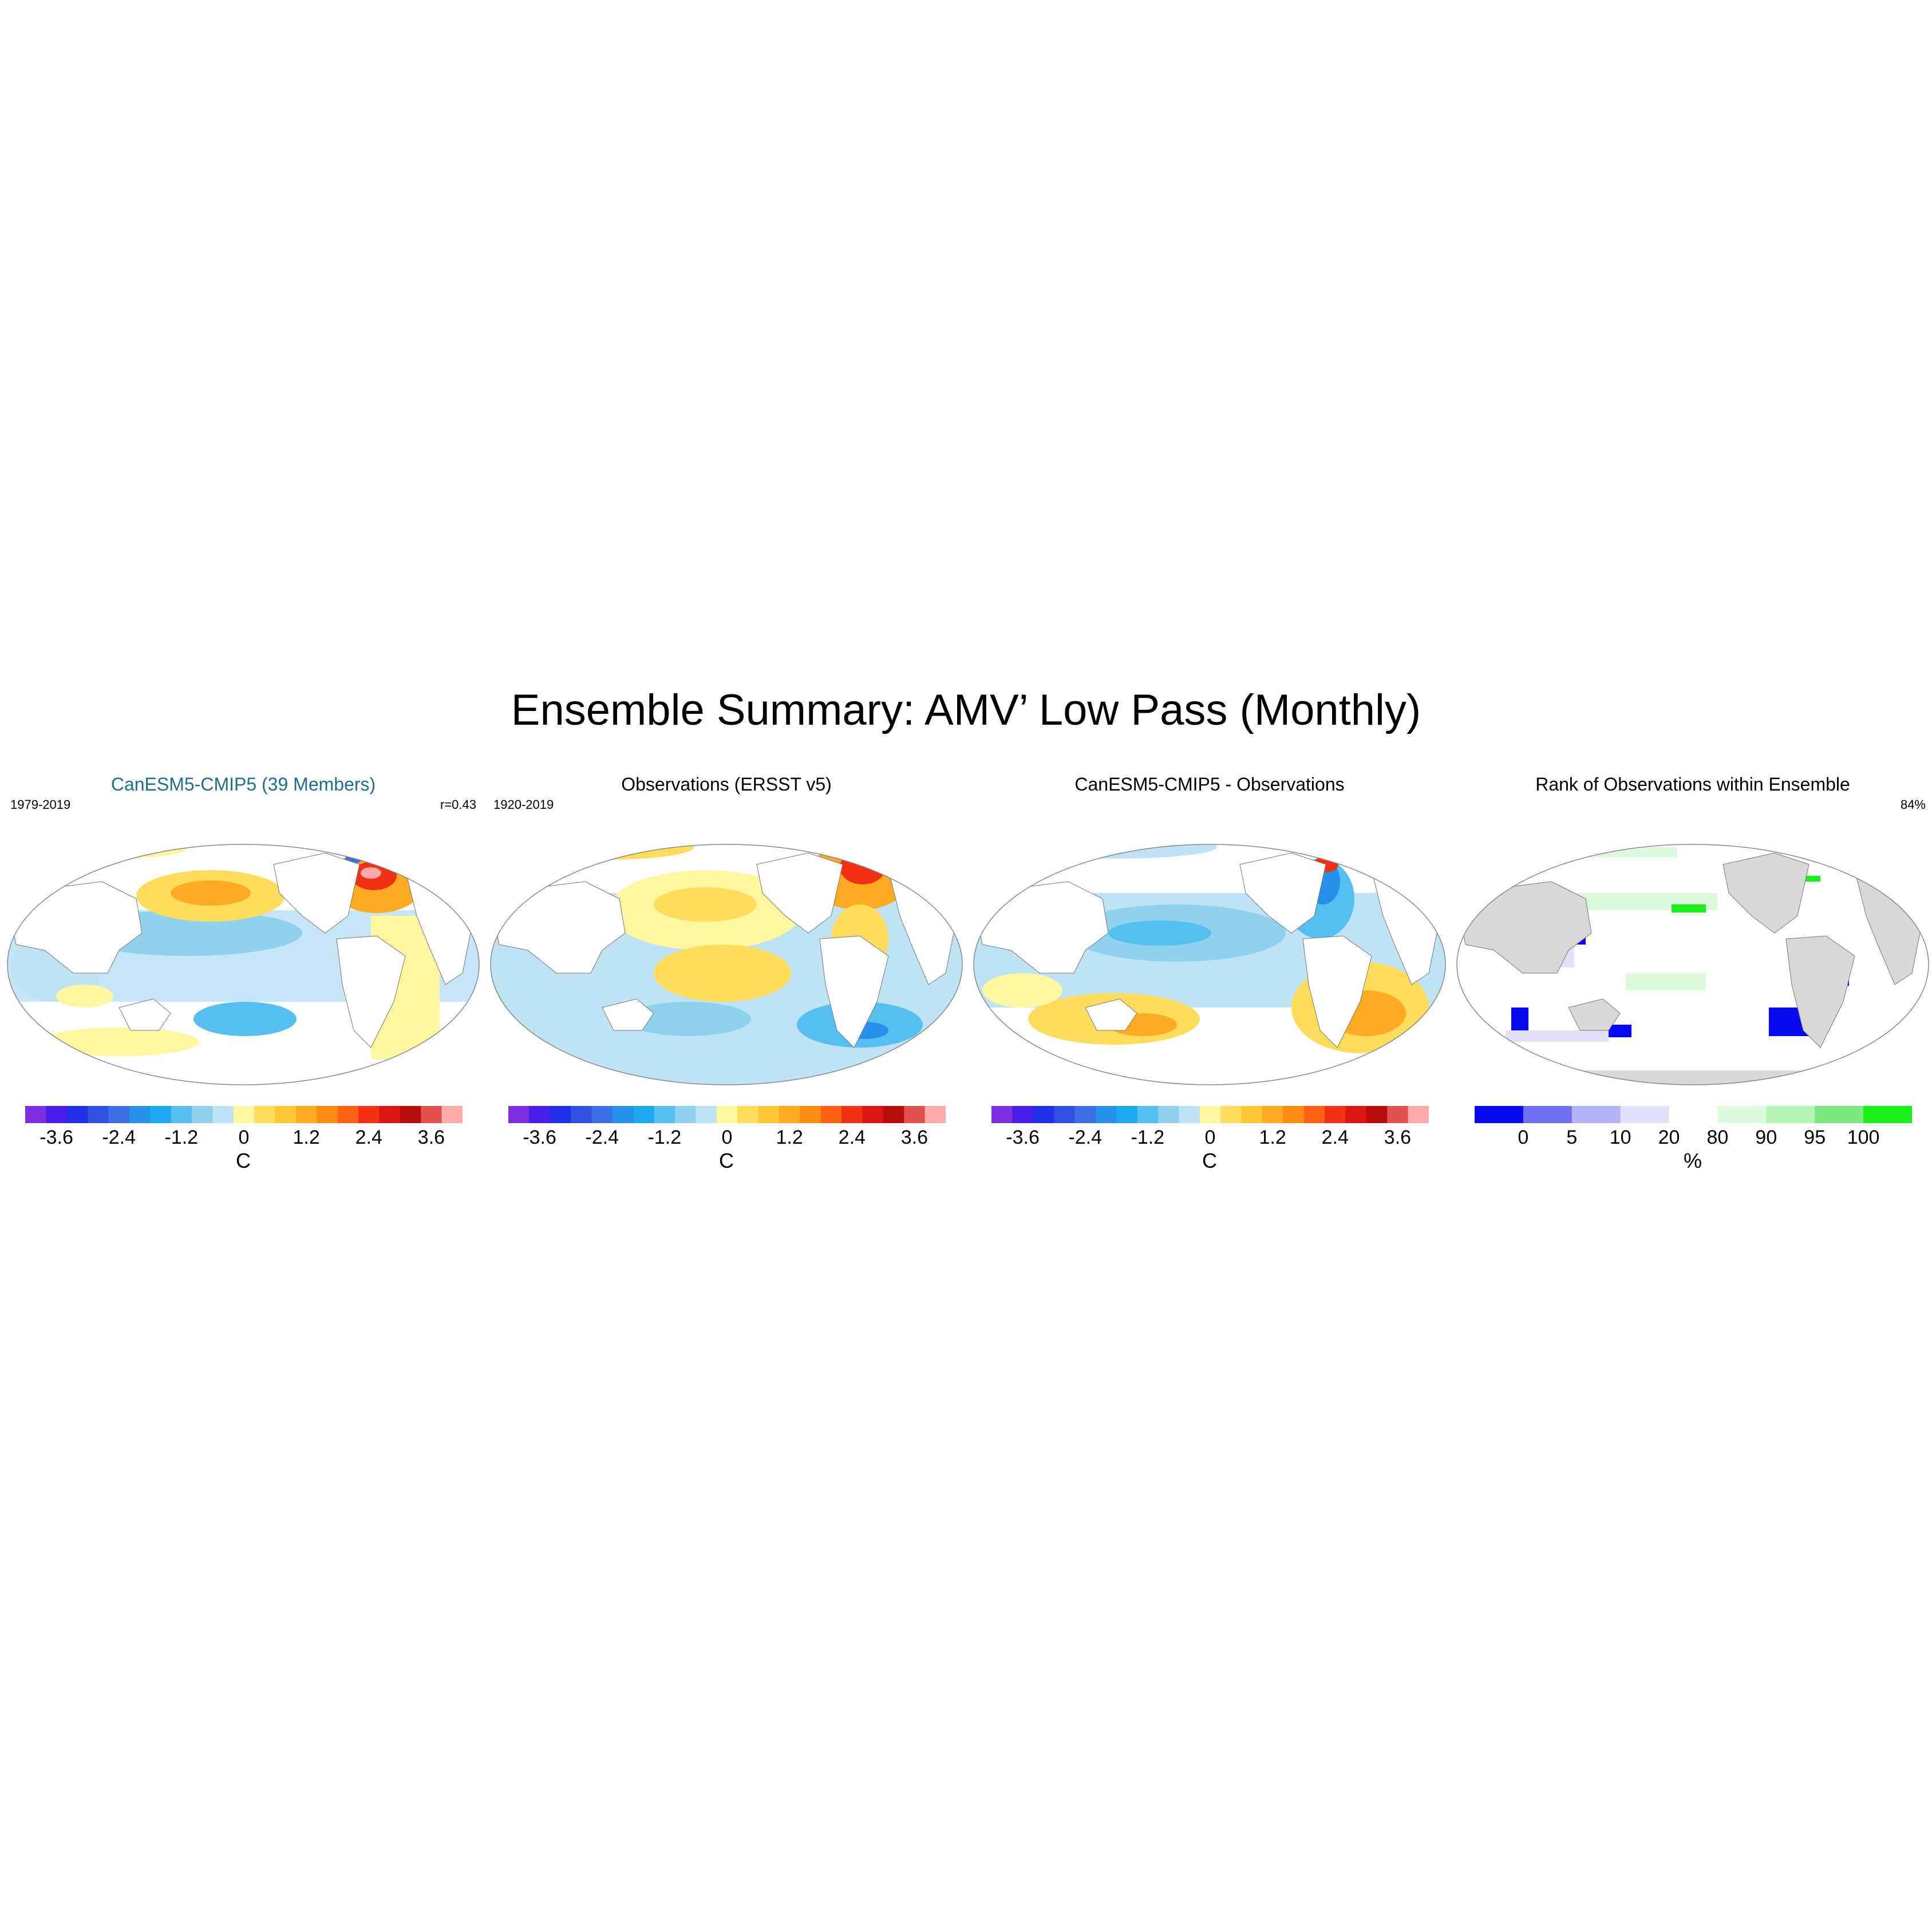 The image size is (1932, 1932). I want to click on panel-rank: Rank of Observations within Ensemble 84%, so click(1692, 973).